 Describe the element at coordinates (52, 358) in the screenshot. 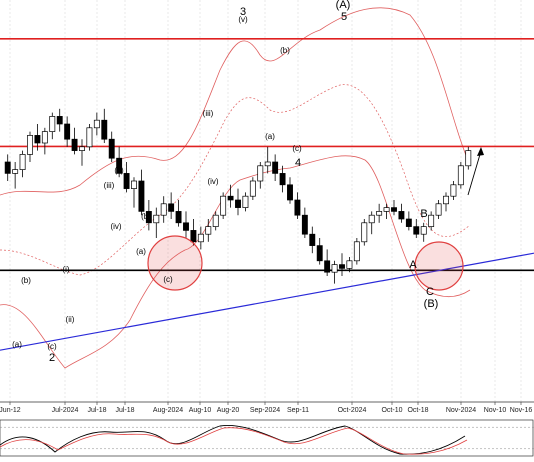

I see `wave-label-0: 2` at that location.